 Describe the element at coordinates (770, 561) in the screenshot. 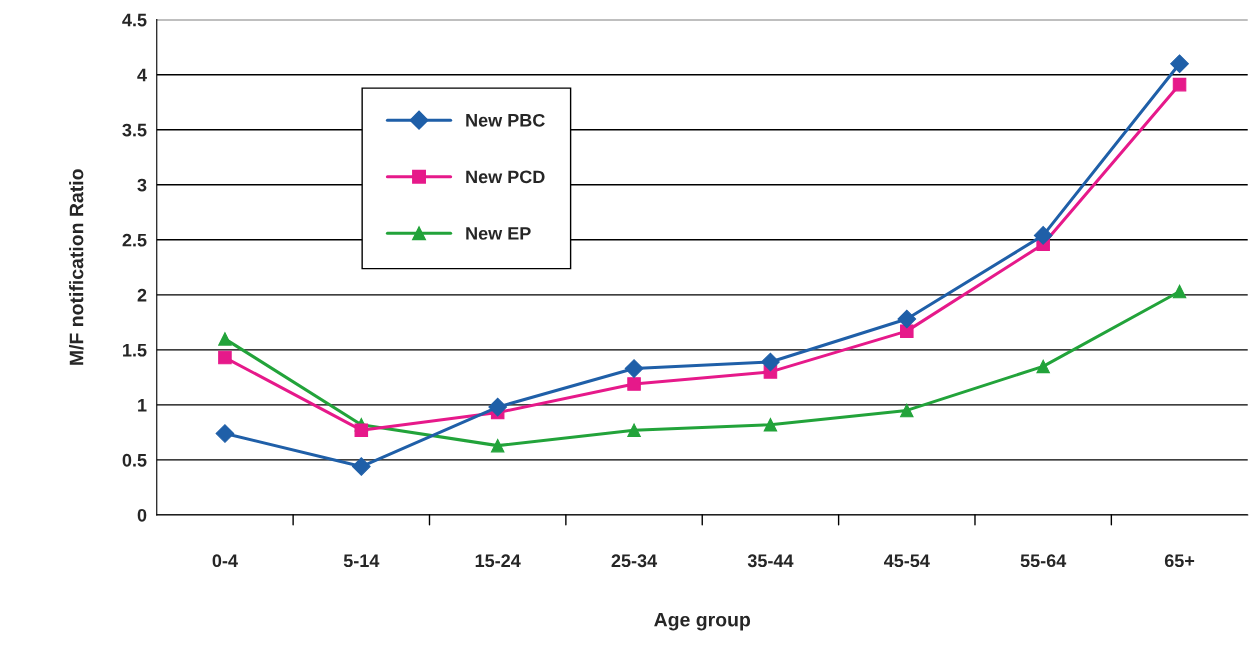

I see `x-tick-label: 35-44` at that location.